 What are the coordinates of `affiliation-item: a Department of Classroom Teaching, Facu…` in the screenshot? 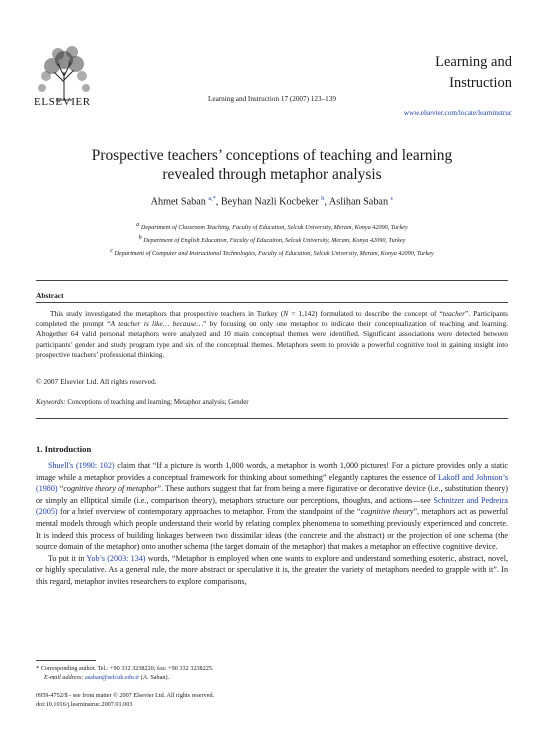 It's located at (272, 226).